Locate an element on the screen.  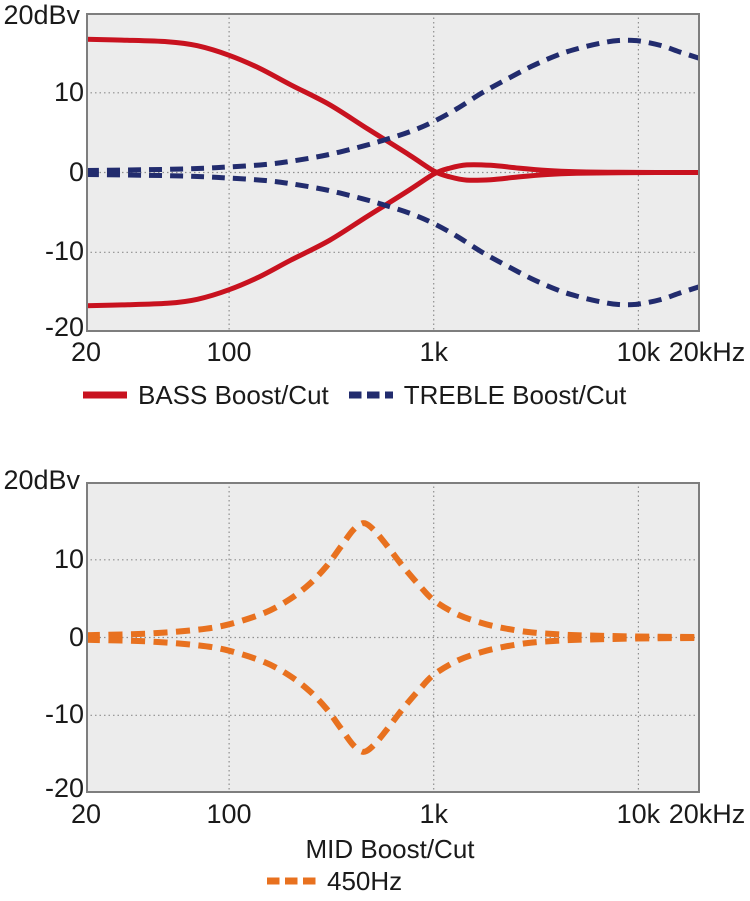
legend-item: TREBLE Boost/Cut is located at coordinates (487, 395).